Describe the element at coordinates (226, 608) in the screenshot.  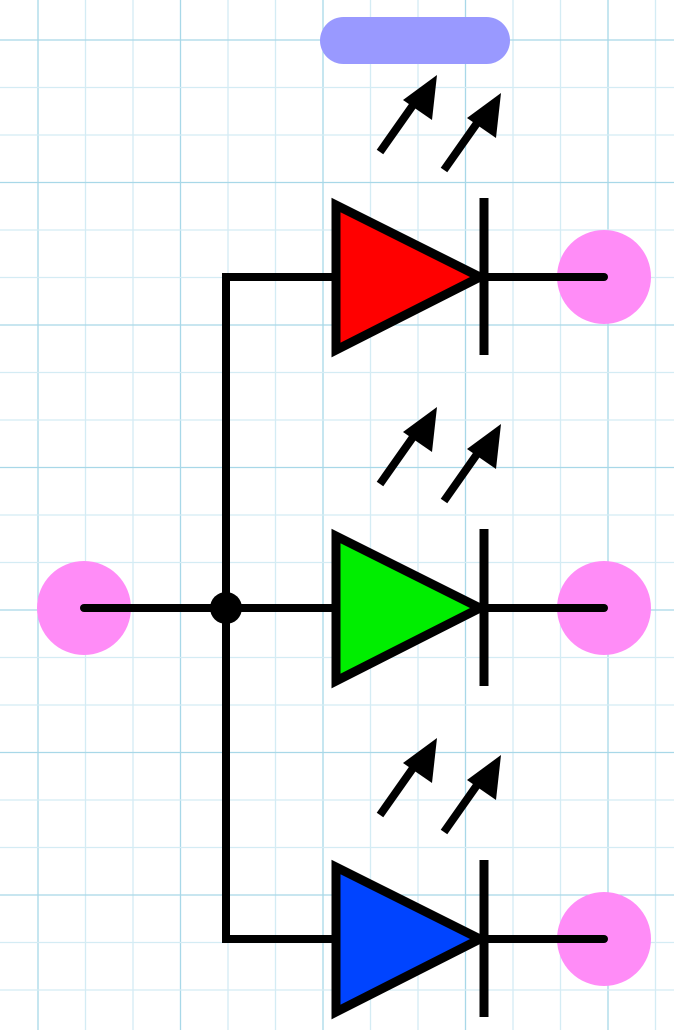
I see `junction-dot` at that location.